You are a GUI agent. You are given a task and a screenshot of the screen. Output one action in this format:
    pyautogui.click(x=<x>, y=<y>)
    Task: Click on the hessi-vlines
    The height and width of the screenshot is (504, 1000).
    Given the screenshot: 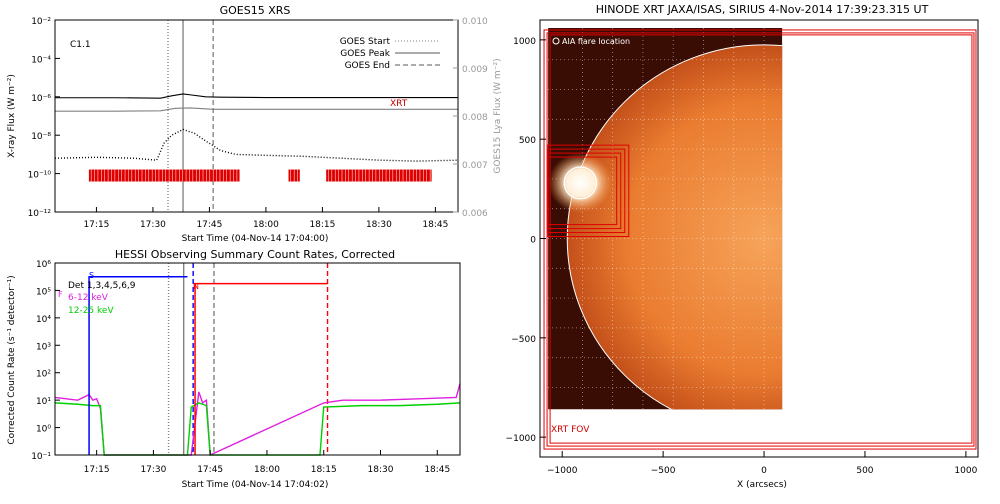 What is the action you would take?
    pyautogui.click(x=248, y=359)
    